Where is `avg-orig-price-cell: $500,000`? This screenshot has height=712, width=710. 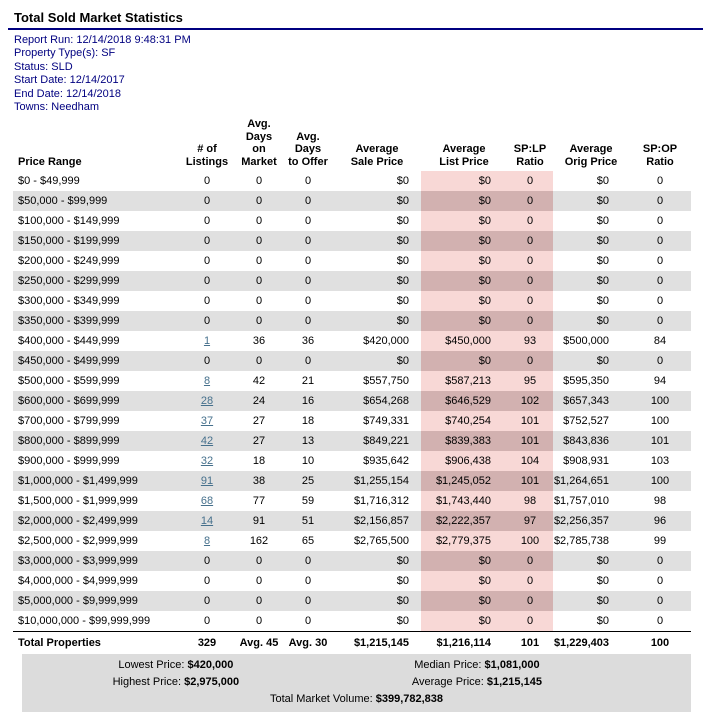 avg-orig-price-cell: $500,000 is located at coordinates (586, 341).